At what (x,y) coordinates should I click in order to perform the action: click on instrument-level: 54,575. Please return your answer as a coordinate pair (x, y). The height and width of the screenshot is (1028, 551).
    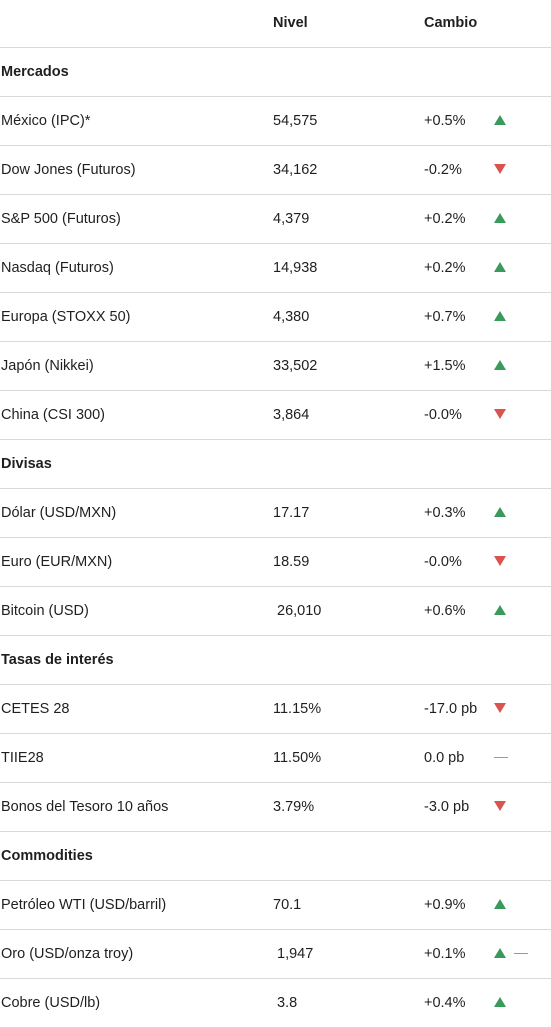
    Looking at the image, I should click on (295, 121).